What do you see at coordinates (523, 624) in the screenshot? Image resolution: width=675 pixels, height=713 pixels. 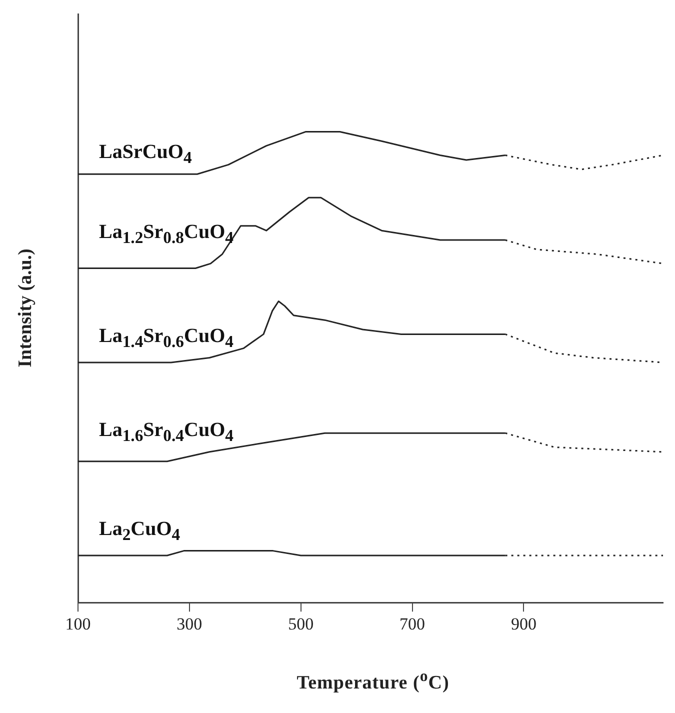 I see `x-tick-label: 900` at bounding box center [523, 624].